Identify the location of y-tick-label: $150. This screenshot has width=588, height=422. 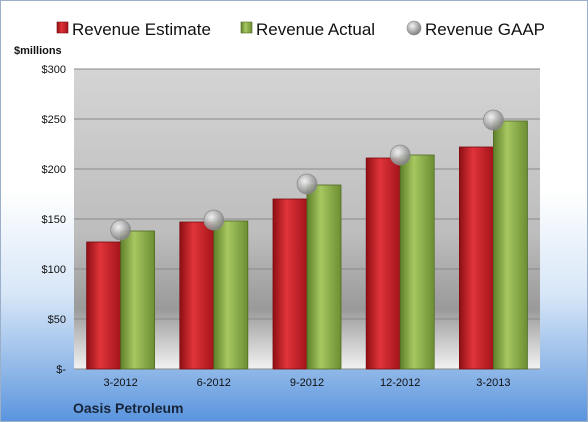
(54, 220).